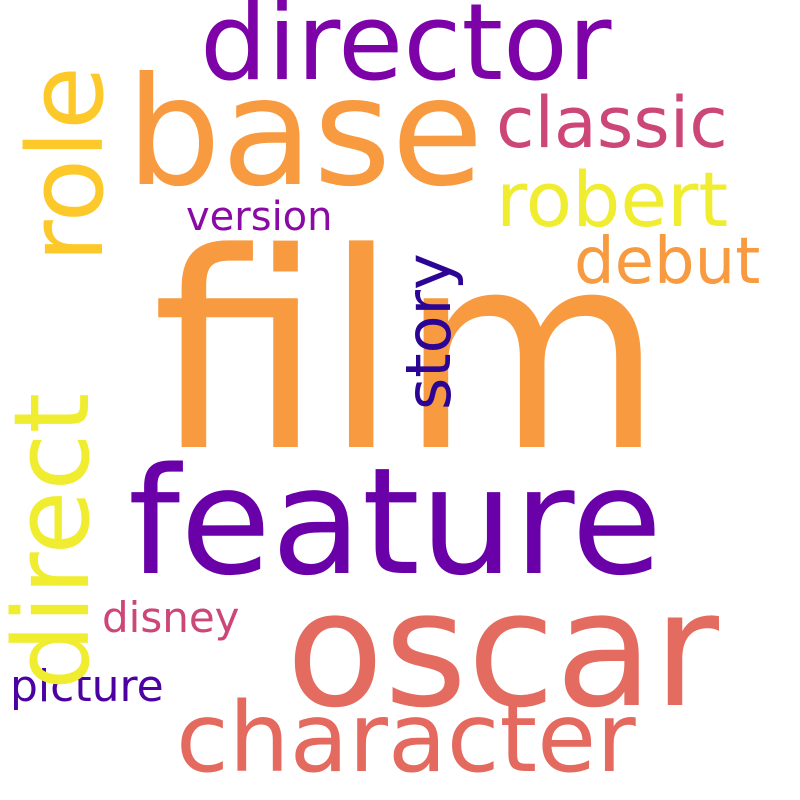  Describe the element at coordinates (406, 738) in the screenshot. I see `word-character: character` at that location.